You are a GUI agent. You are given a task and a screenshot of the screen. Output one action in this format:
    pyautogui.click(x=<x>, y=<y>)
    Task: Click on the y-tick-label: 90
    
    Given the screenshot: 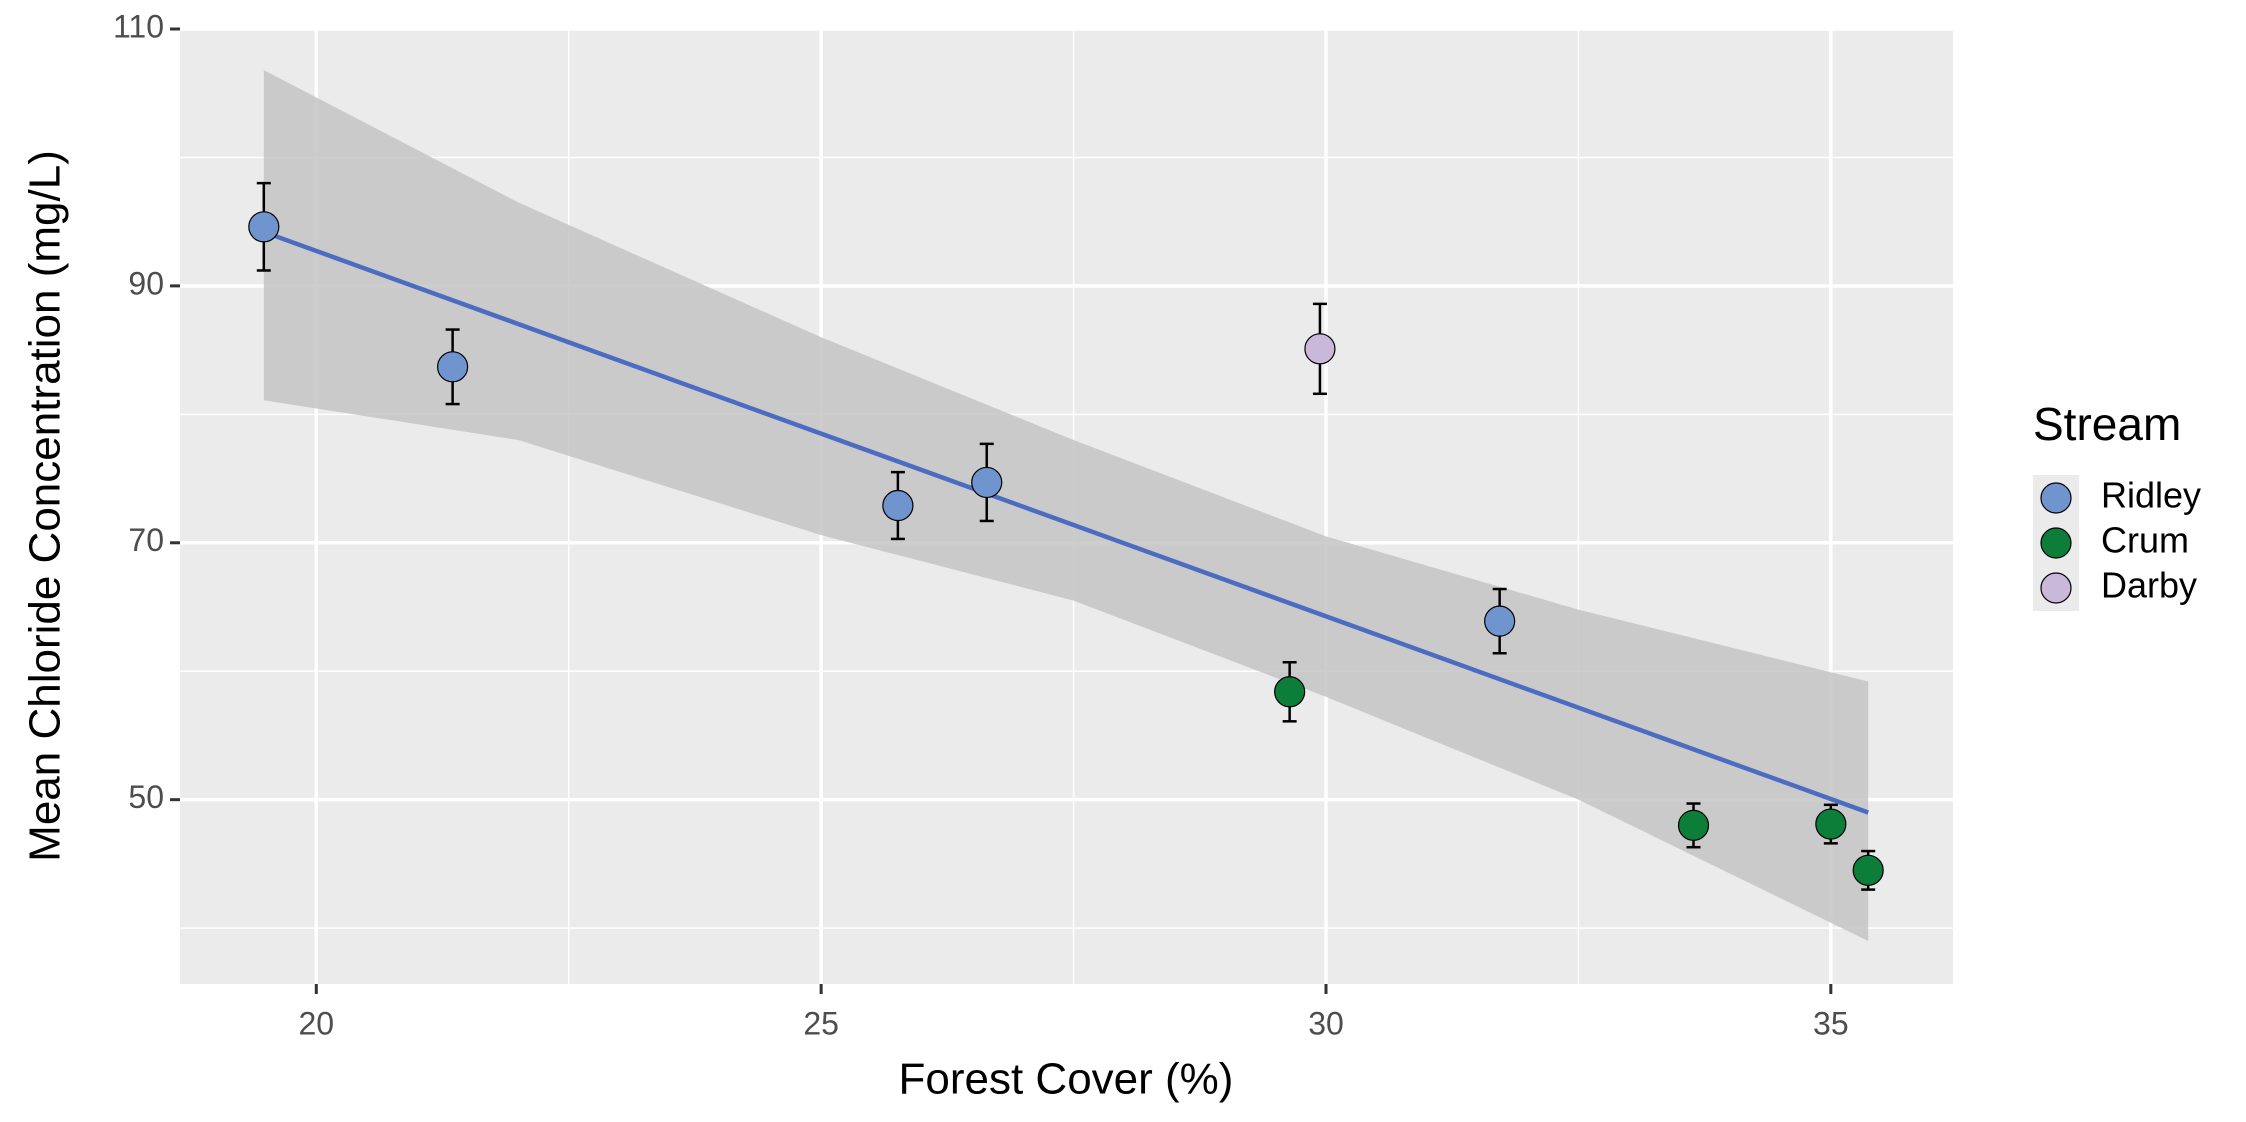 What is the action you would take?
    pyautogui.click(x=146, y=283)
    